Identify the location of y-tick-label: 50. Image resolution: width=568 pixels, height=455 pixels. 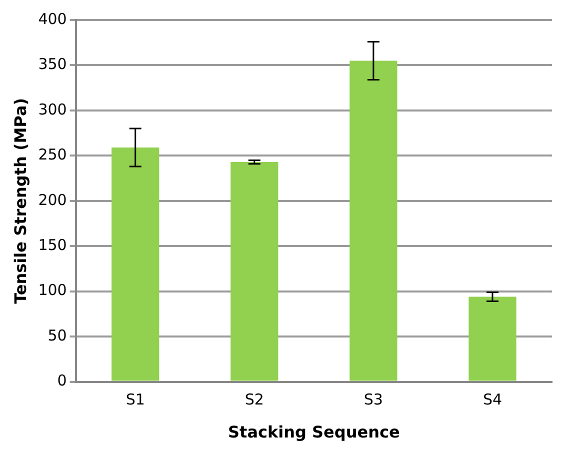
(57, 335).